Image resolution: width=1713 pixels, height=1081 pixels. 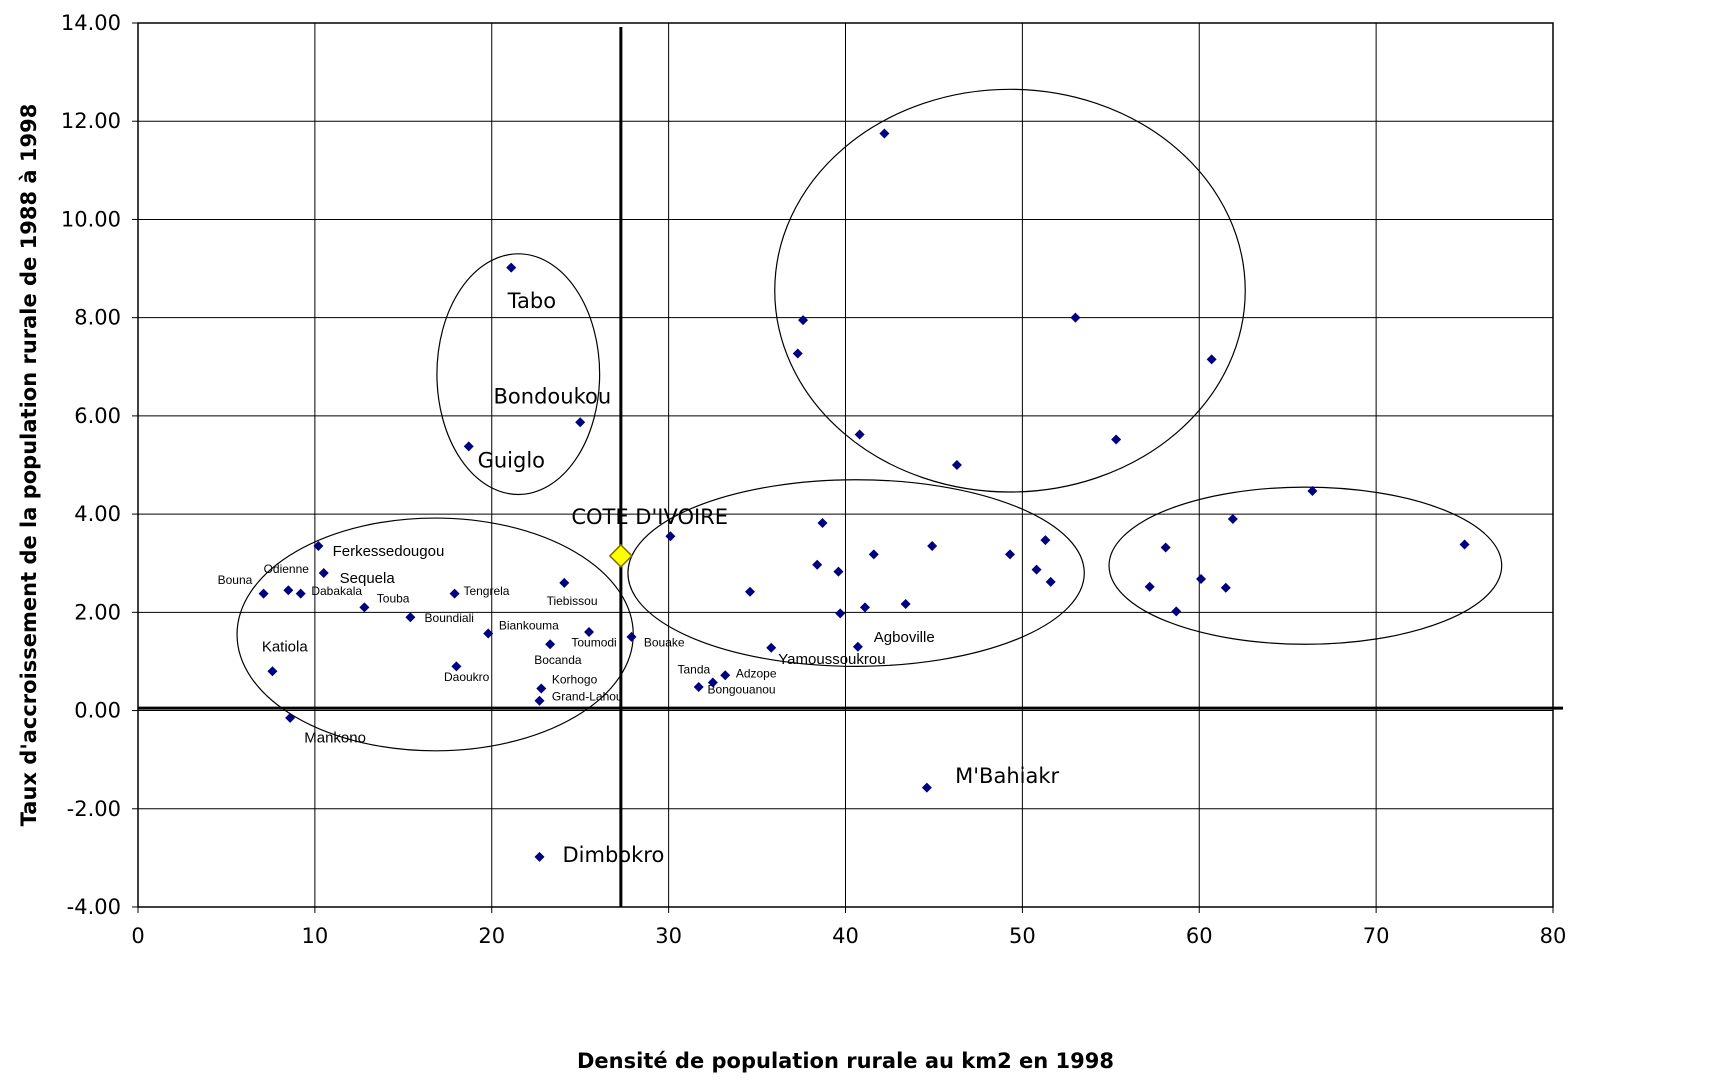 What do you see at coordinates (572, 601) in the screenshot?
I see `point-label: Tiebissou` at bounding box center [572, 601].